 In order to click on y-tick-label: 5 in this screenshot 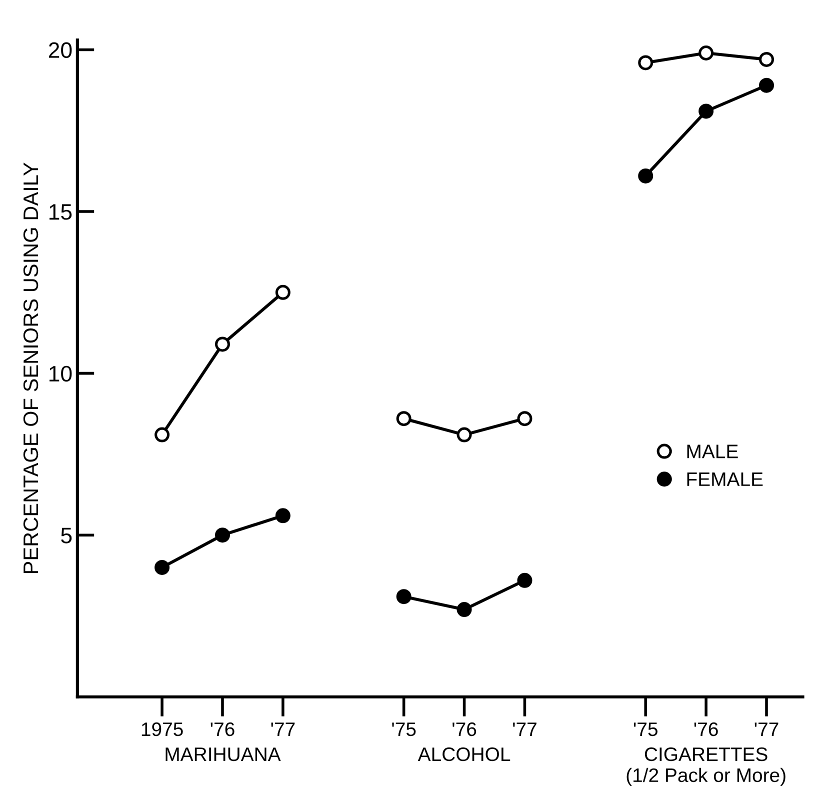, I will do `click(66, 536)`.